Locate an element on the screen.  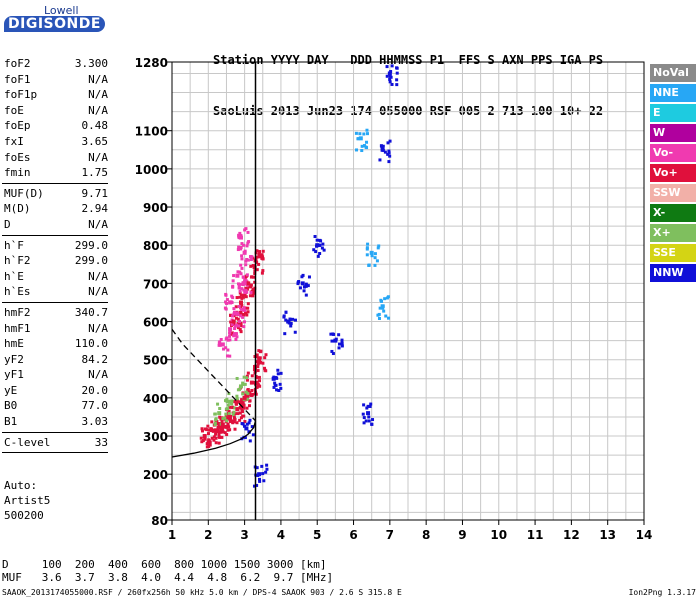
footer-version: Ion2Png 1.3.17 is located at coordinates (662, 592).